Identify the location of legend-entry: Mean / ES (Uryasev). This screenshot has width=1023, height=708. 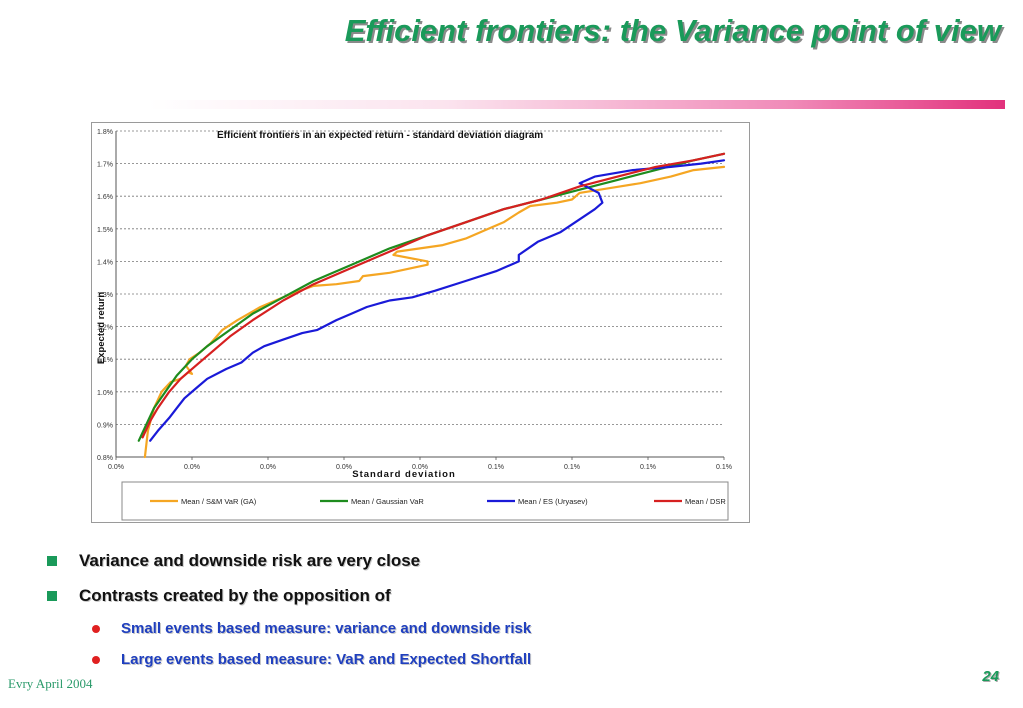
(553, 501).